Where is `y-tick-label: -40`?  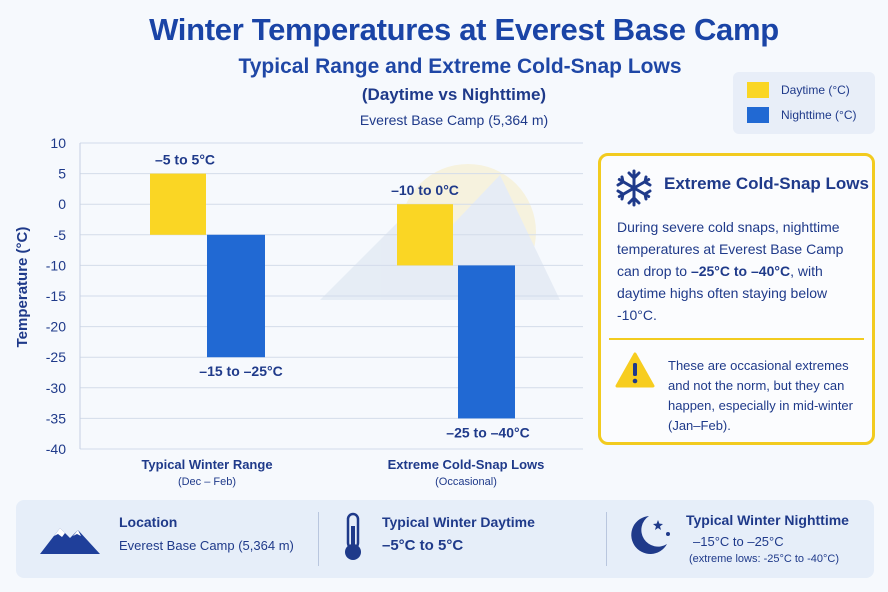
y-tick-label: -40 is located at coordinates (56, 449).